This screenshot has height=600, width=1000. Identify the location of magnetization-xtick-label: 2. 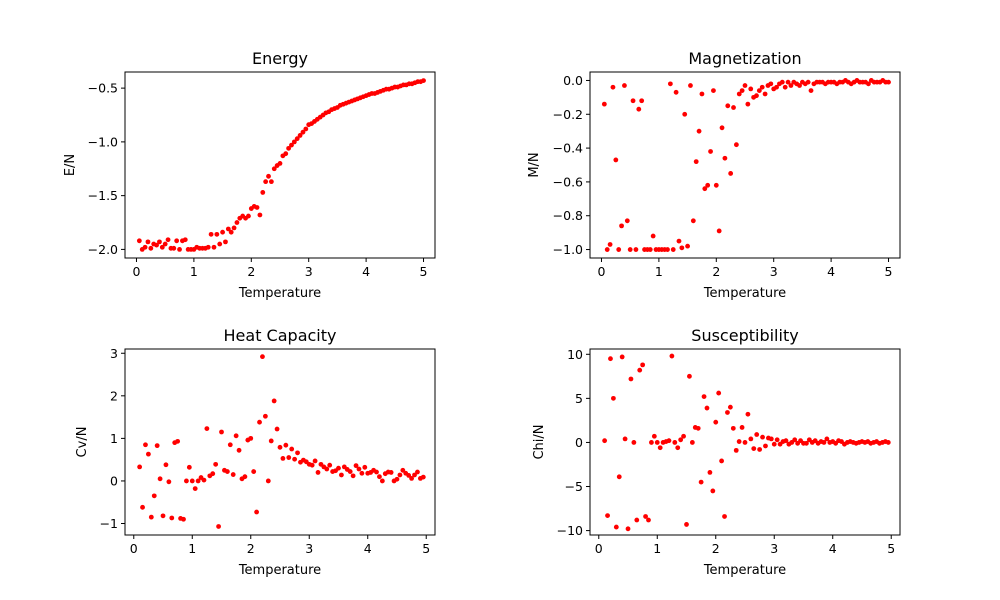
(716, 271).